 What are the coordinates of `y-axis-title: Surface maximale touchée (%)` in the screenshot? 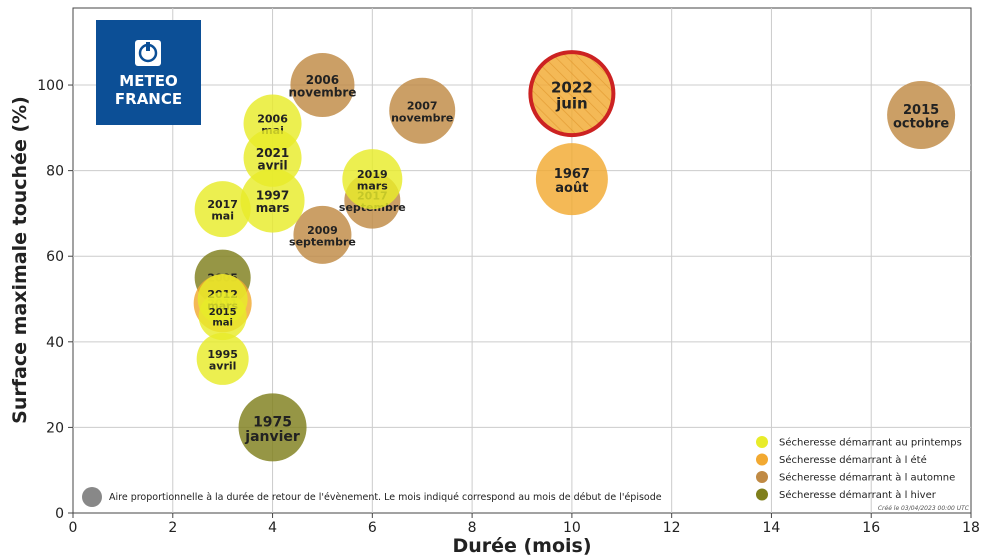 It's located at (20, 260).